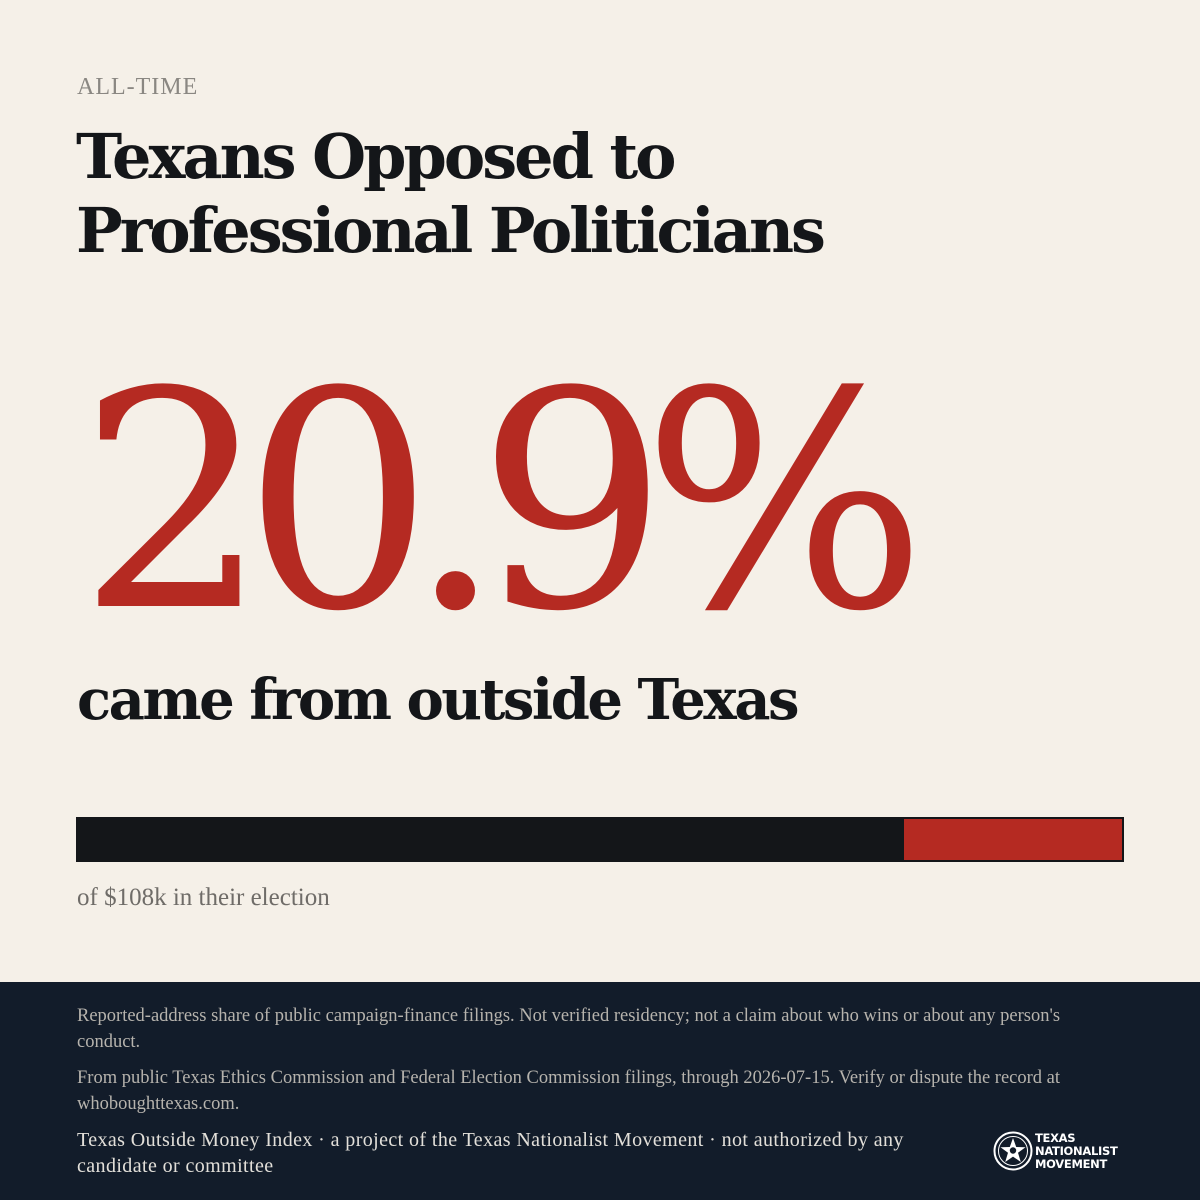 This screenshot has height=1200, width=1200. What do you see at coordinates (138, 87) in the screenshot?
I see `time-period-label: ALL-TIME` at bounding box center [138, 87].